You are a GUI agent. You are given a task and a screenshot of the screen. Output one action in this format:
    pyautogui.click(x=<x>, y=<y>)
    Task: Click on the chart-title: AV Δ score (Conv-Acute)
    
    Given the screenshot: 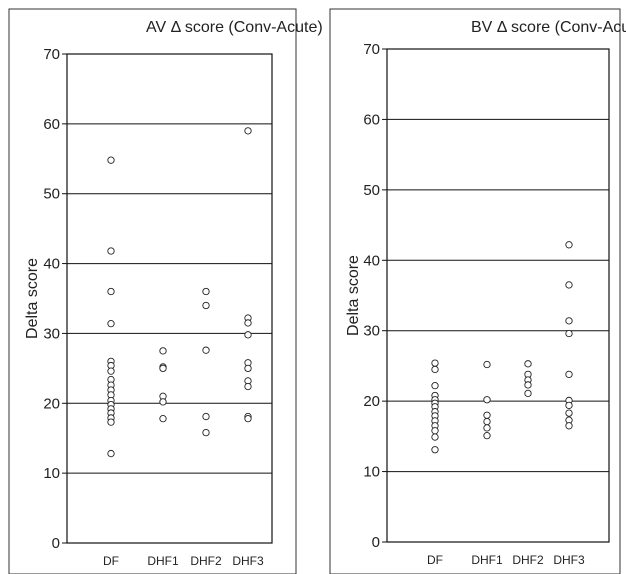 What is the action you would take?
    pyautogui.click(x=234, y=27)
    